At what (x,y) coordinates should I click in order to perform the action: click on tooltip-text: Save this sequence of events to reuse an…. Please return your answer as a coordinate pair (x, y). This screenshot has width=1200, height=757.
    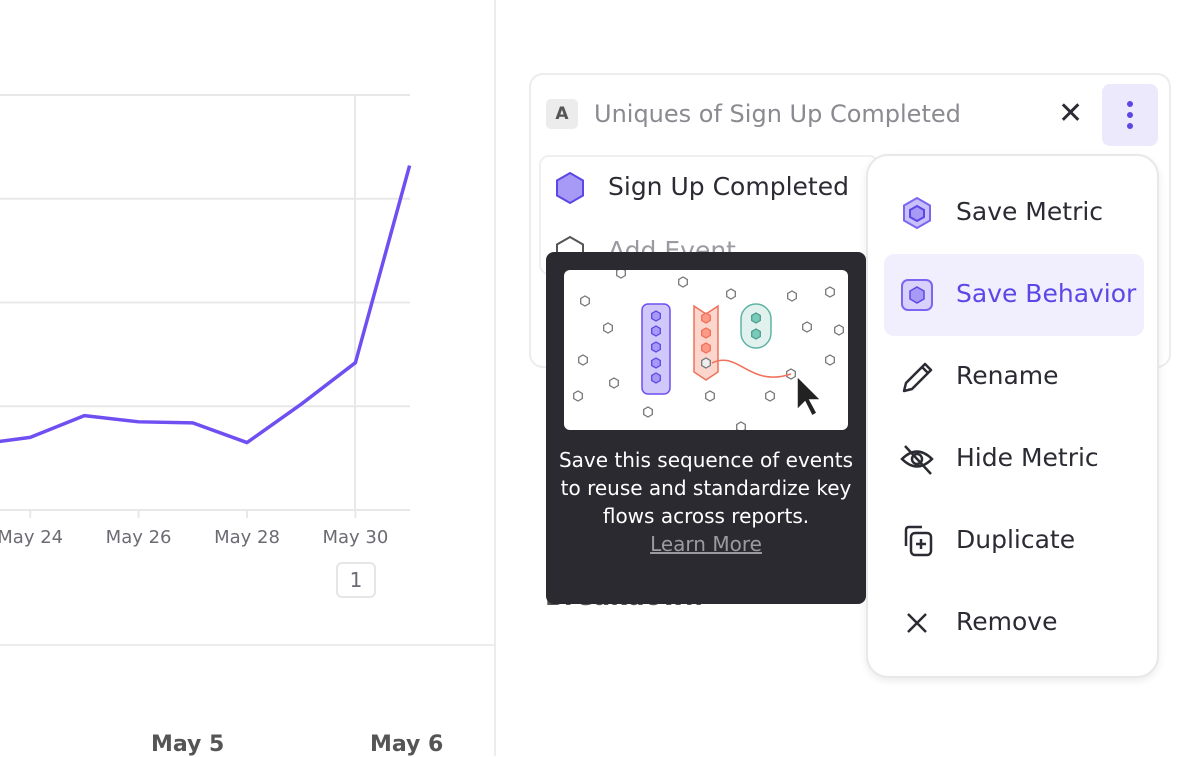
    Looking at the image, I should click on (706, 488).